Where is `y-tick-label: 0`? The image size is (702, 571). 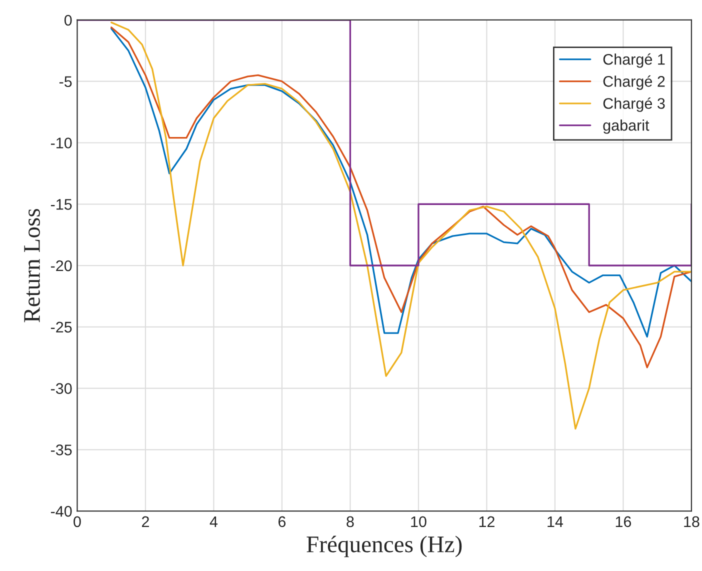
y-tick-label: 0 is located at coordinates (68, 20).